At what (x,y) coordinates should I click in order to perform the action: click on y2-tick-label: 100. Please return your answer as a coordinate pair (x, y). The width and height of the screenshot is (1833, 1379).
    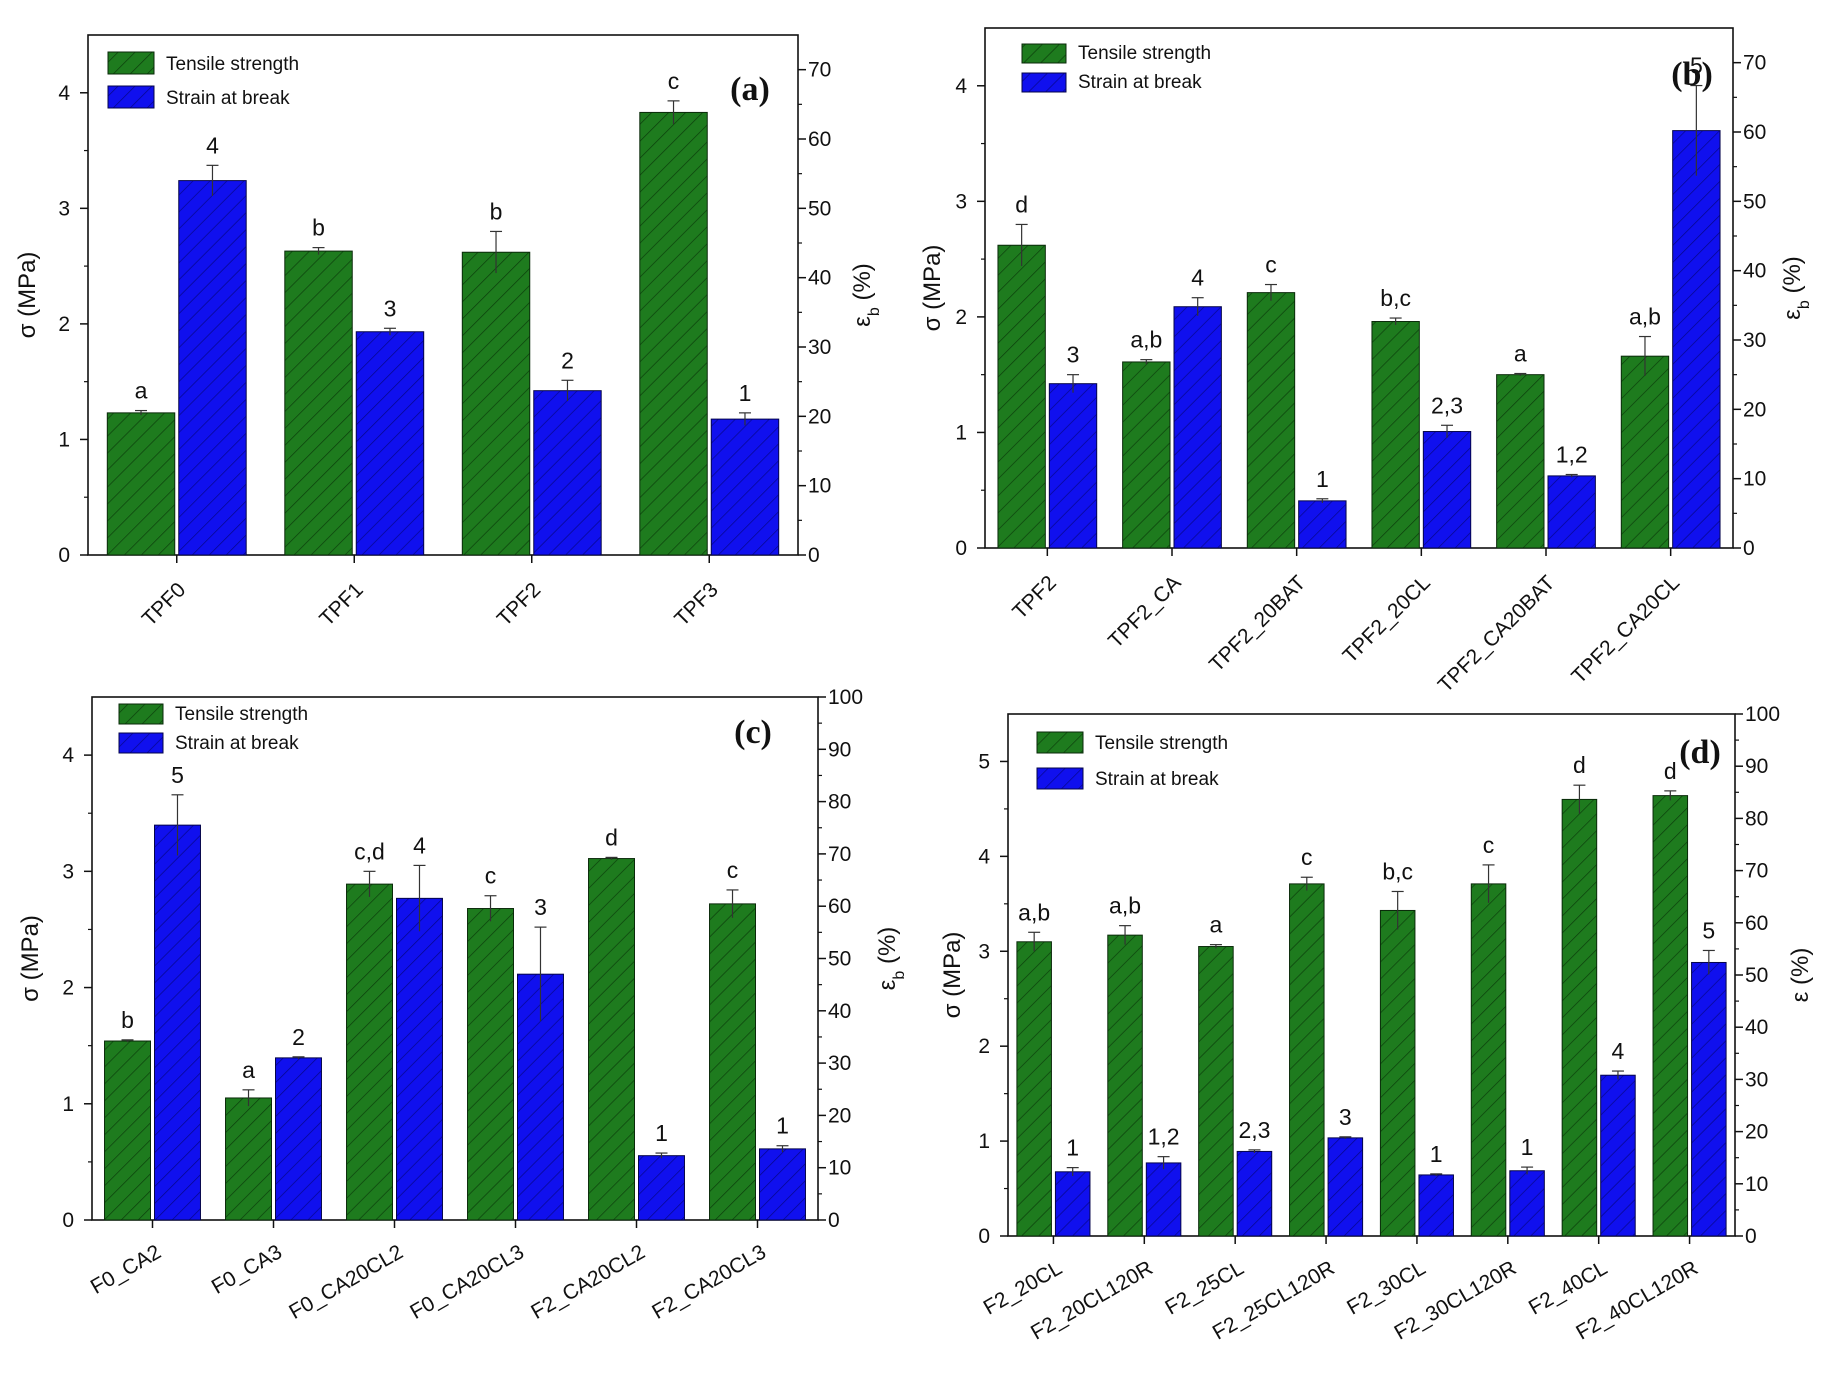
    Looking at the image, I should click on (845, 697).